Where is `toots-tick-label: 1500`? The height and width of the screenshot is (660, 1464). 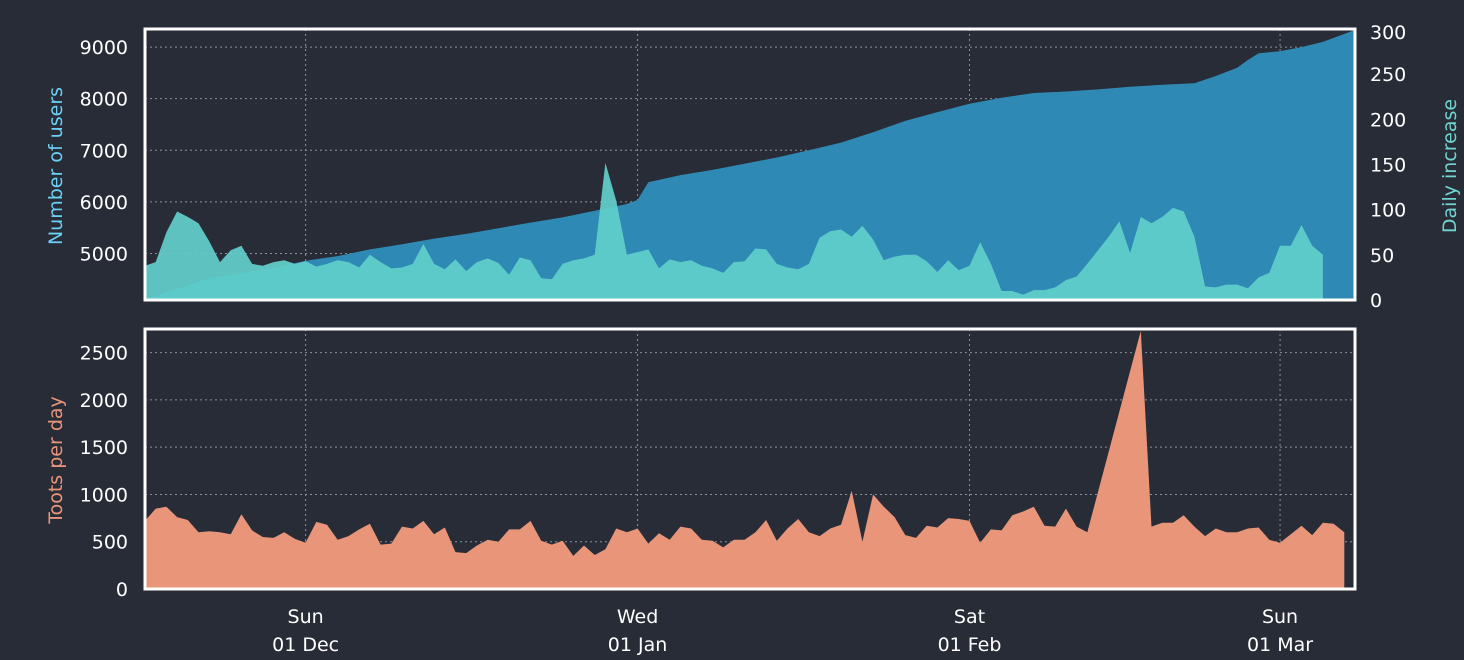
toots-tick-label: 1500 is located at coordinates (104, 448).